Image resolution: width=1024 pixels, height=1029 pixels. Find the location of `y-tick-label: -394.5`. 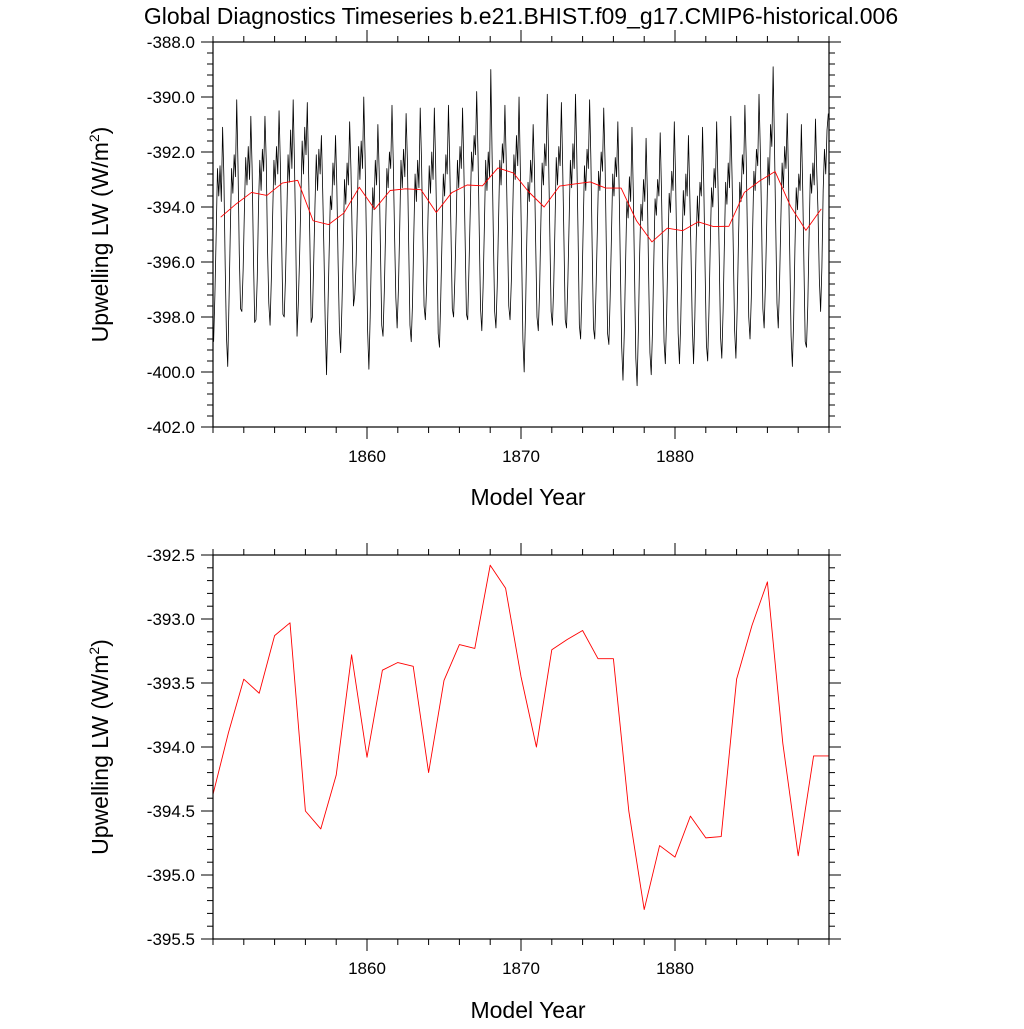

y-tick-label: -394.5 is located at coordinates (171, 811).